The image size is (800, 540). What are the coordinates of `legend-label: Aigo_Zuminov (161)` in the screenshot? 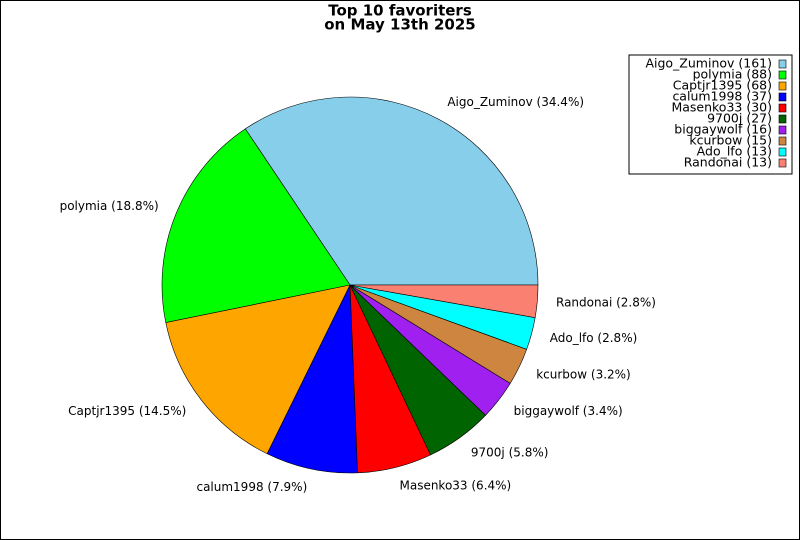 It's located at (708, 63).